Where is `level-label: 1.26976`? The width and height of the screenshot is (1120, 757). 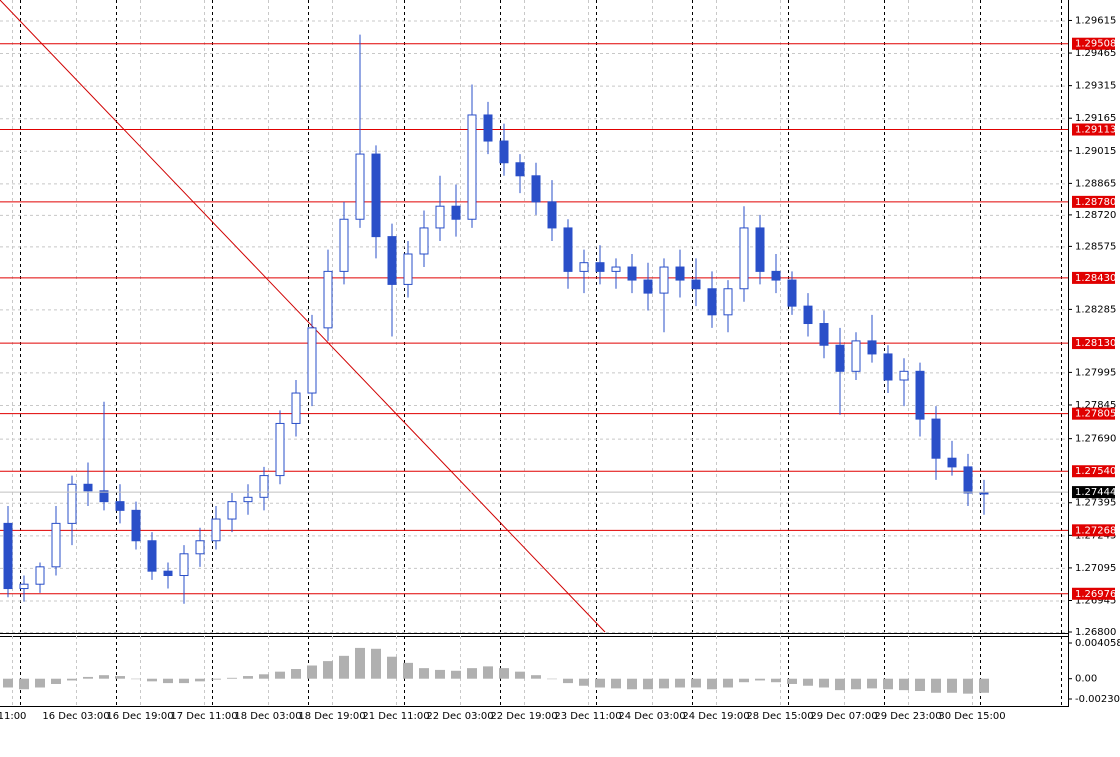
level-label: 1.26976 is located at coordinates (1095, 594).